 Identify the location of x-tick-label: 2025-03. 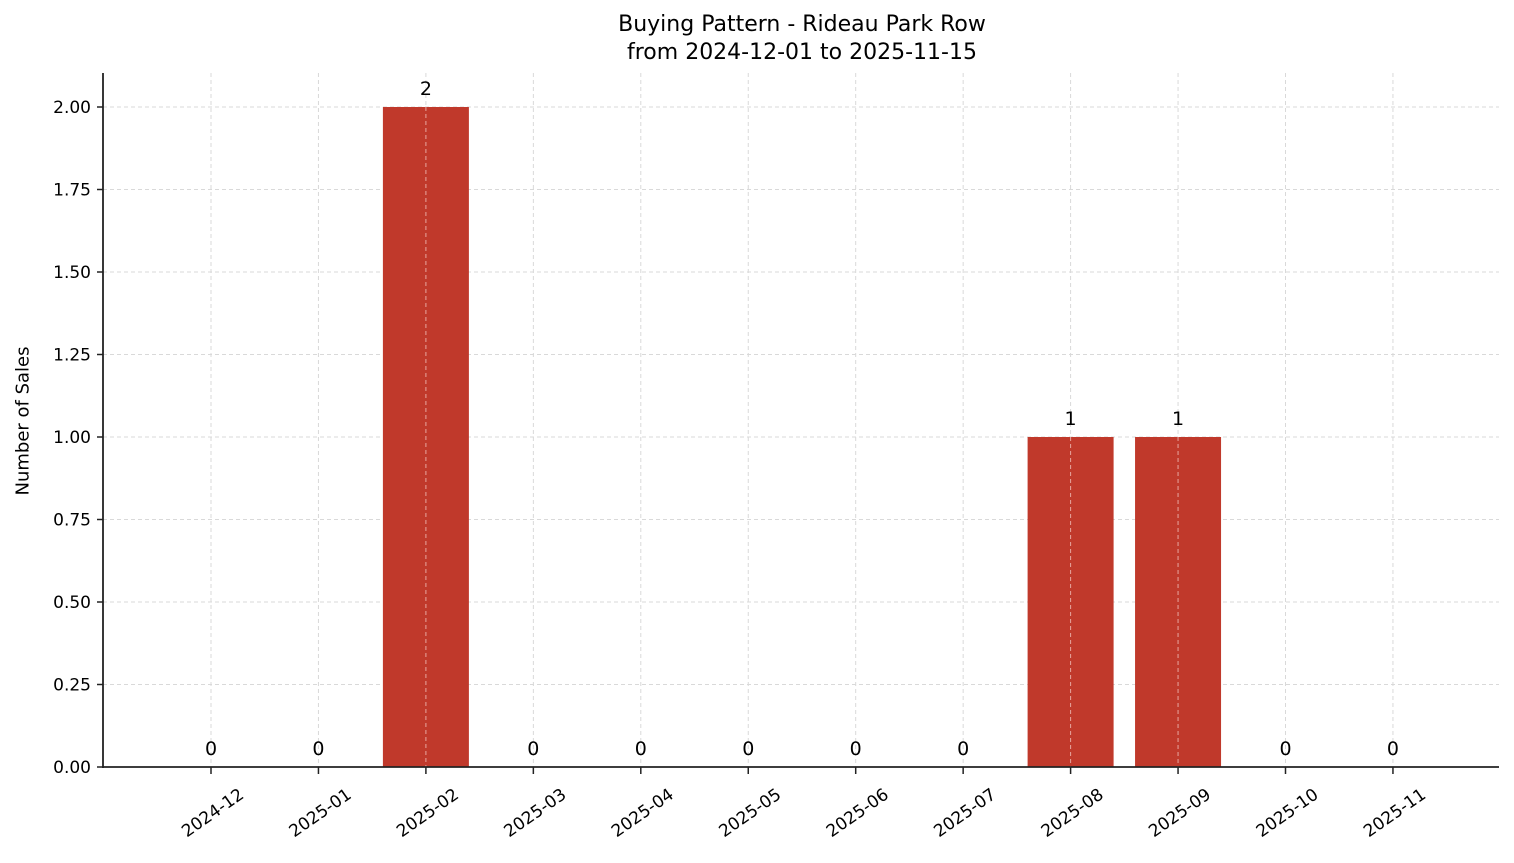
(536, 813).